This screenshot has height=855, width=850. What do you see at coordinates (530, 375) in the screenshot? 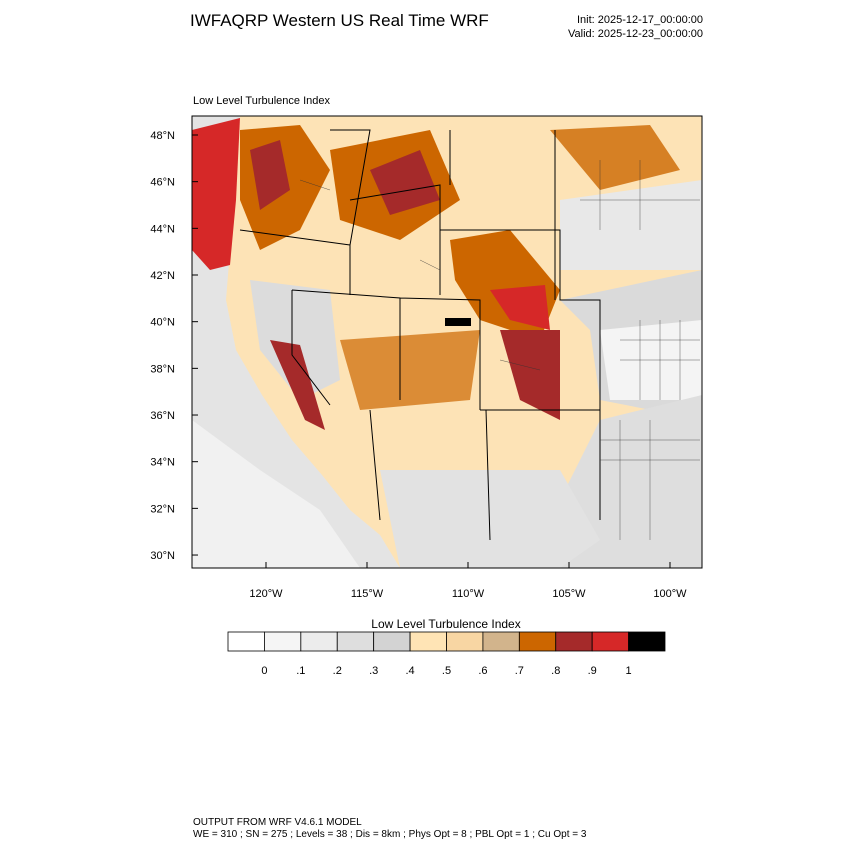
I see `front-range` at bounding box center [530, 375].